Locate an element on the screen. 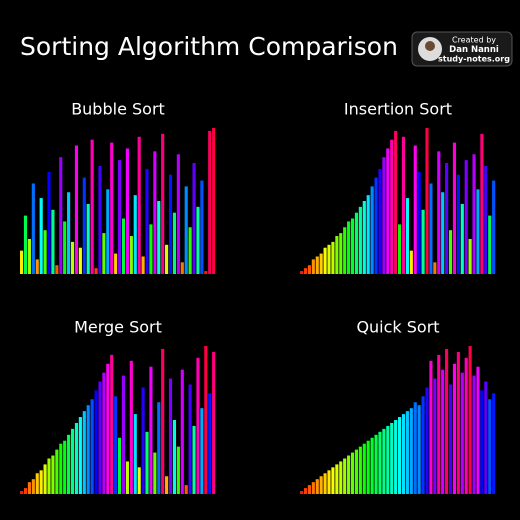 This screenshot has width=520, height=520. page-title: Sorting Algorithm Comparison is located at coordinates (209, 46).